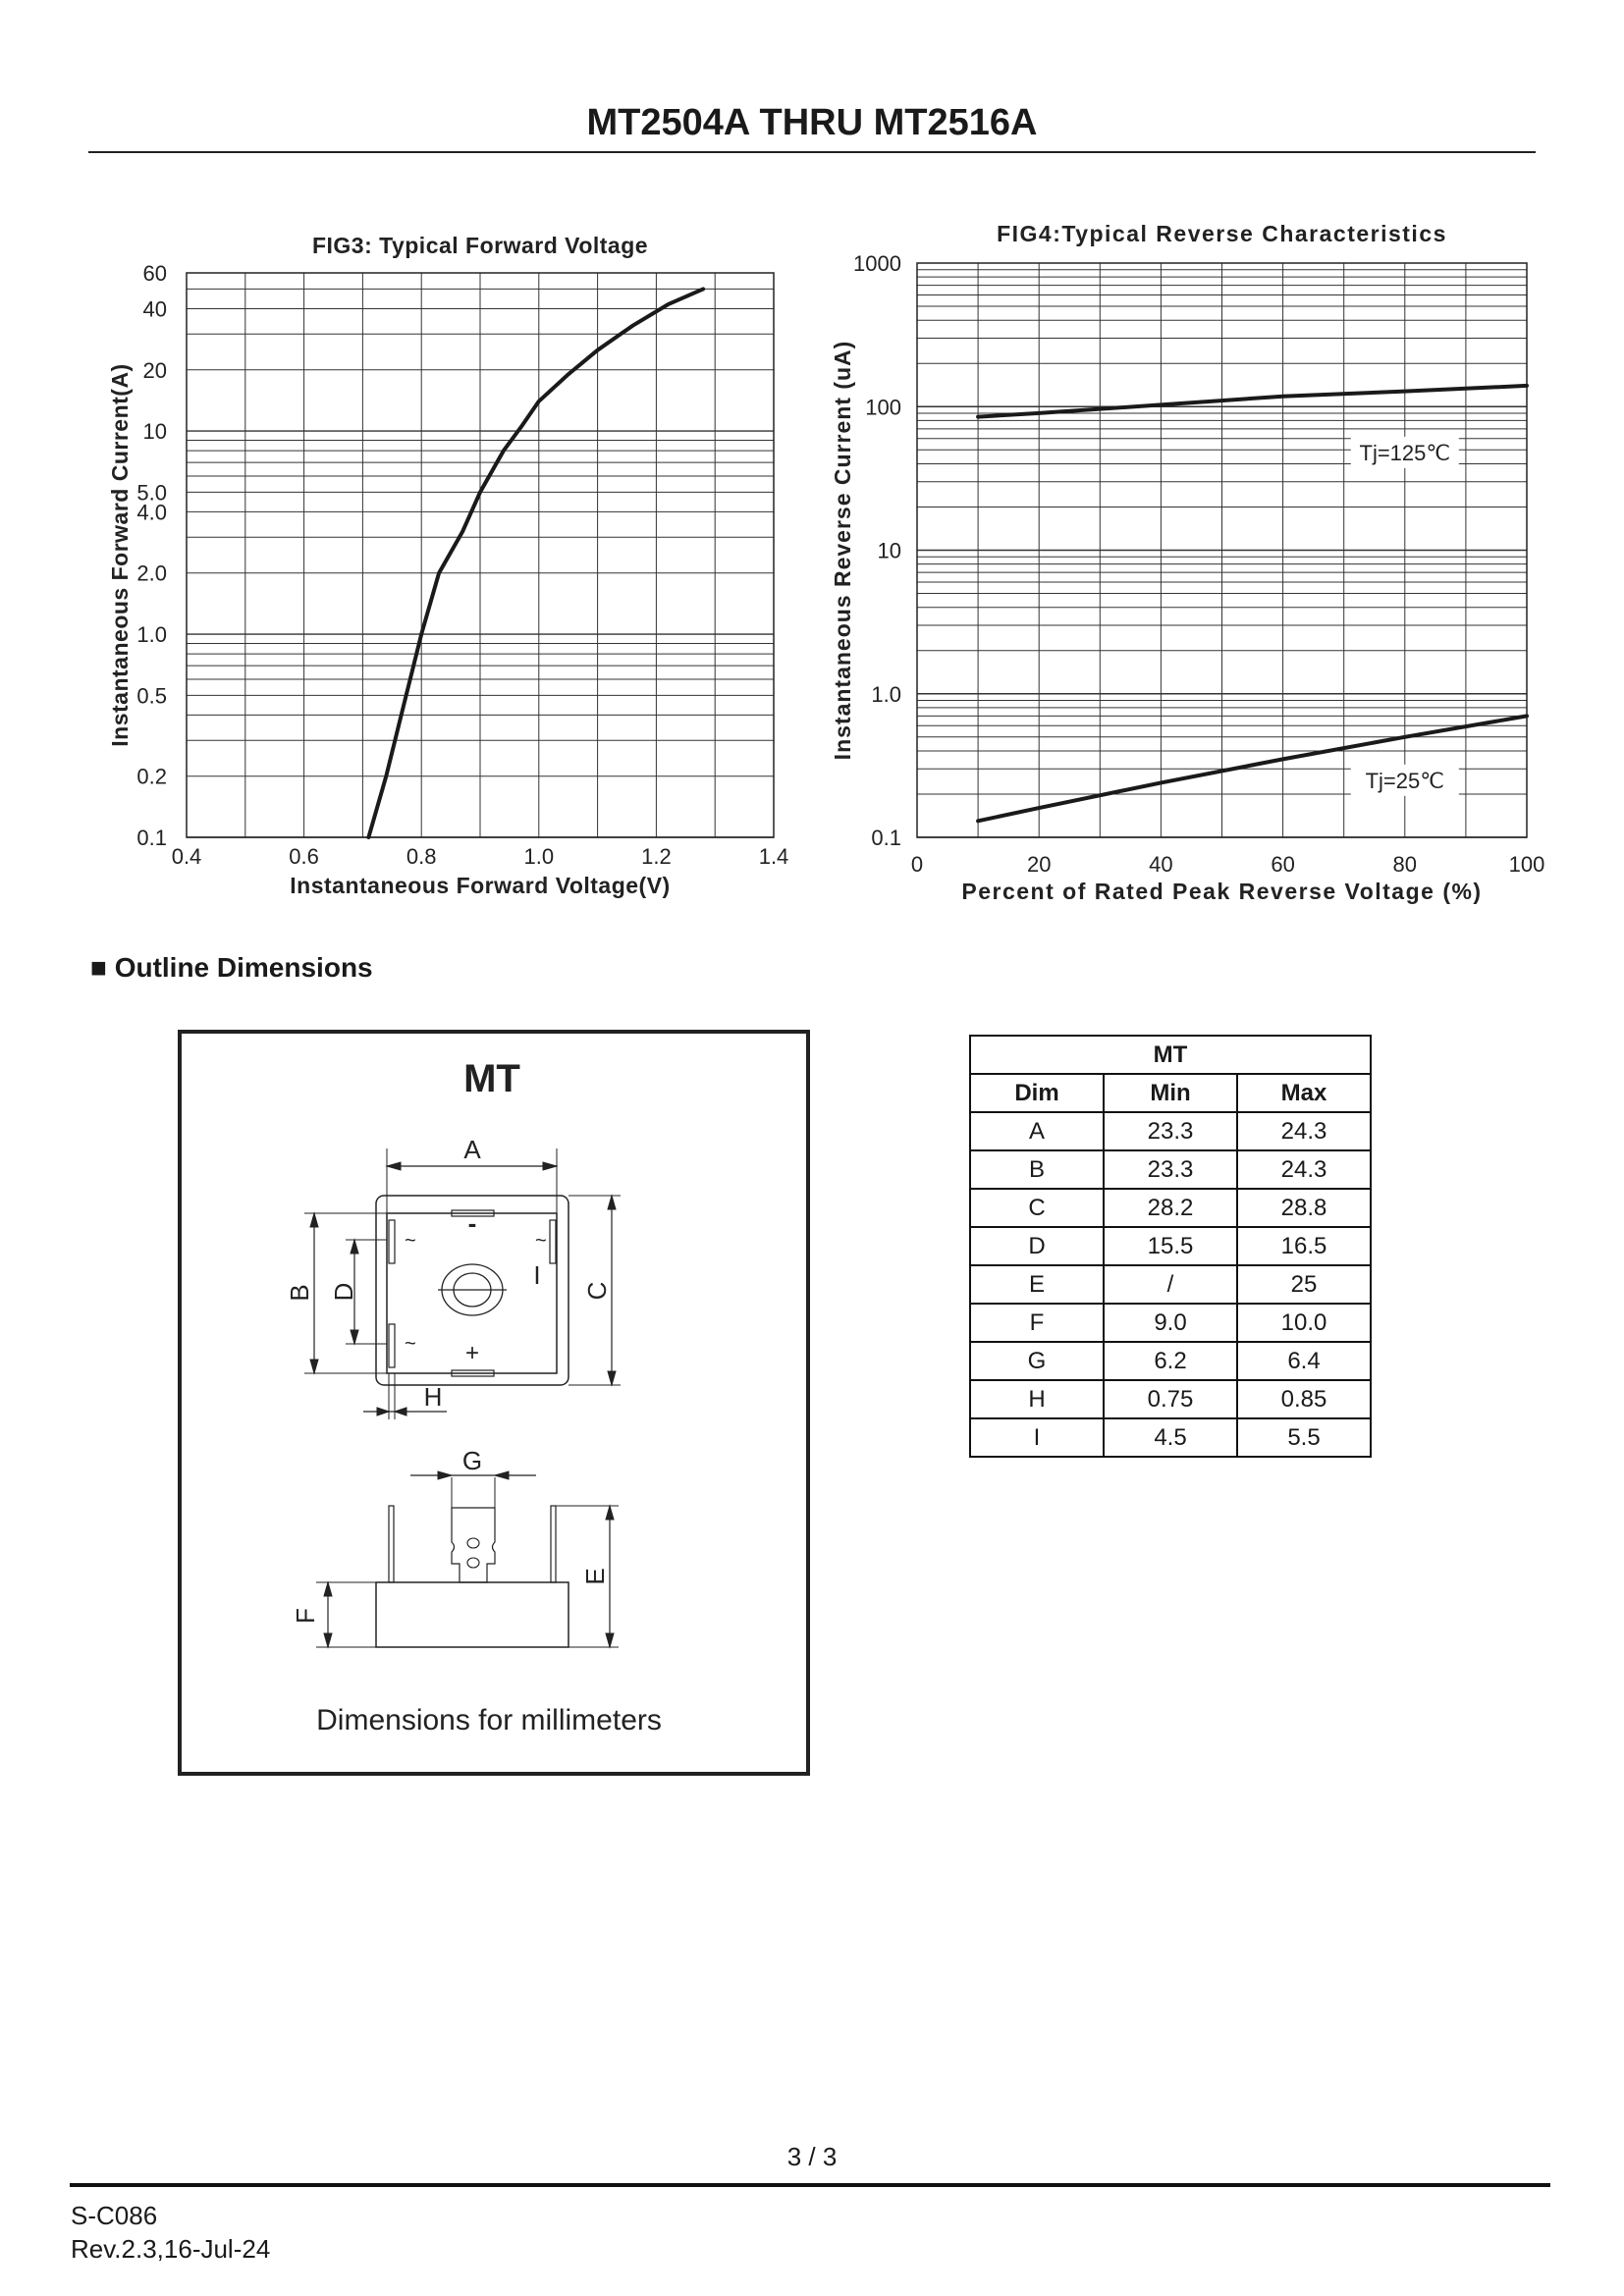 This screenshot has height=2296, width=1624. What do you see at coordinates (1304, 1399) in the screenshot?
I see `max-cell: 0.85` at bounding box center [1304, 1399].